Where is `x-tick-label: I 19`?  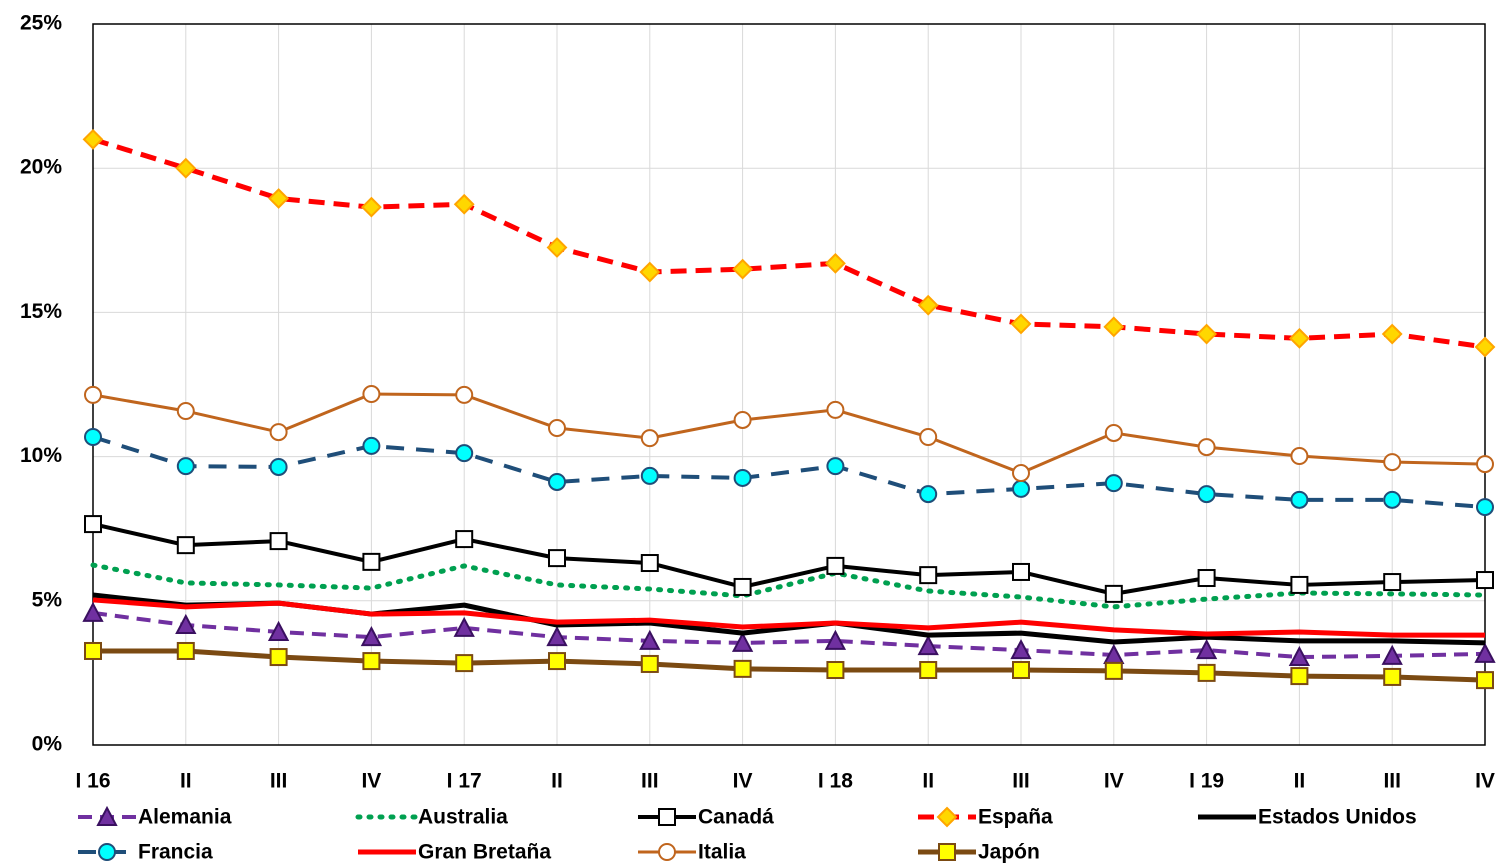 x-tick-label: I 19 is located at coordinates (1206, 781).